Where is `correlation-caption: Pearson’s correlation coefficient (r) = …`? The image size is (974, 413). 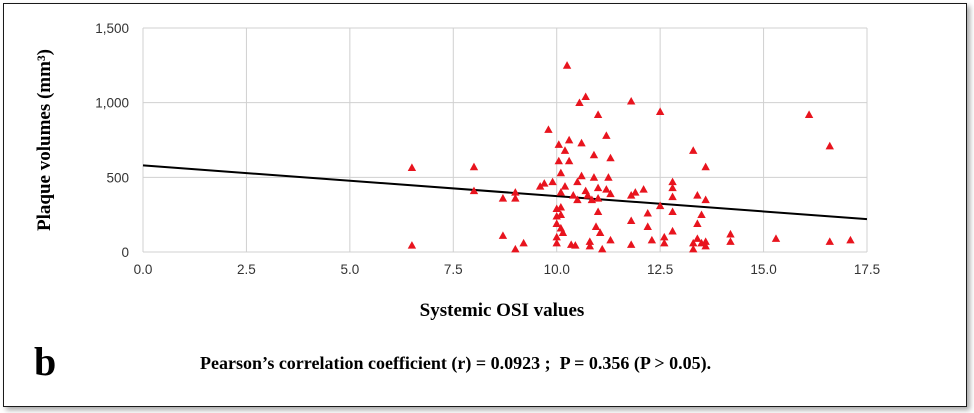 correlation-caption: Pearson’s correlation coefficient (r) = … is located at coordinates (456, 363).